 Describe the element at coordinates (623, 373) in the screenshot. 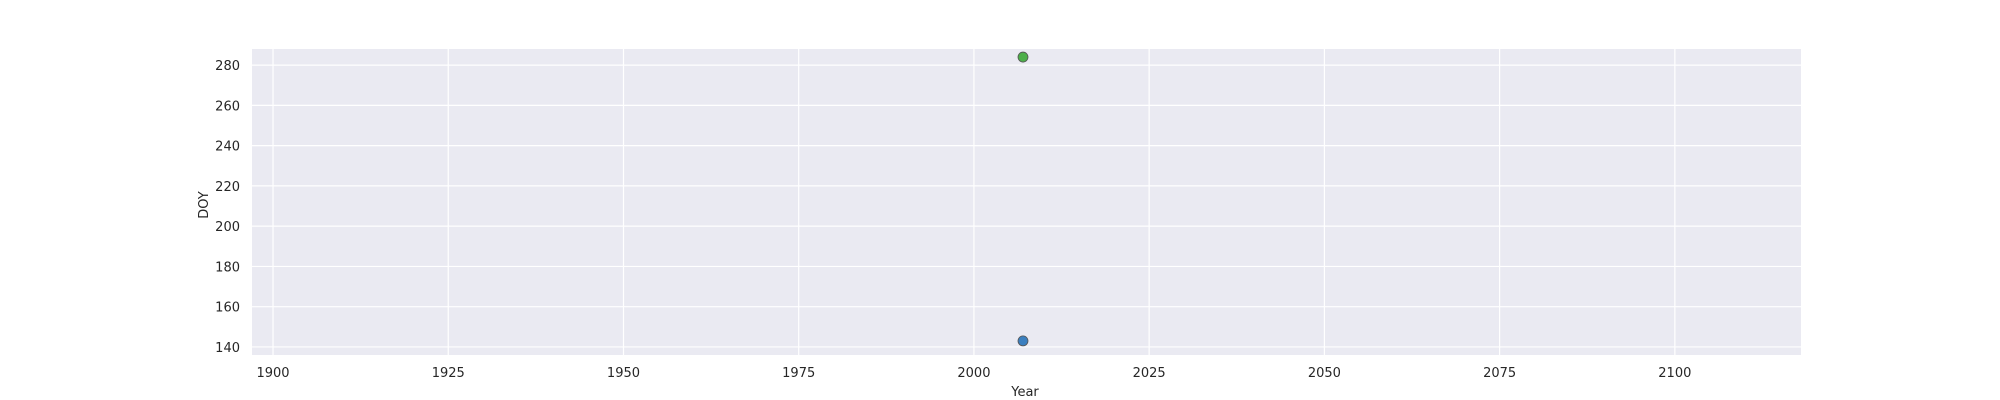

I see `x-tick-label-2: 1950` at that location.